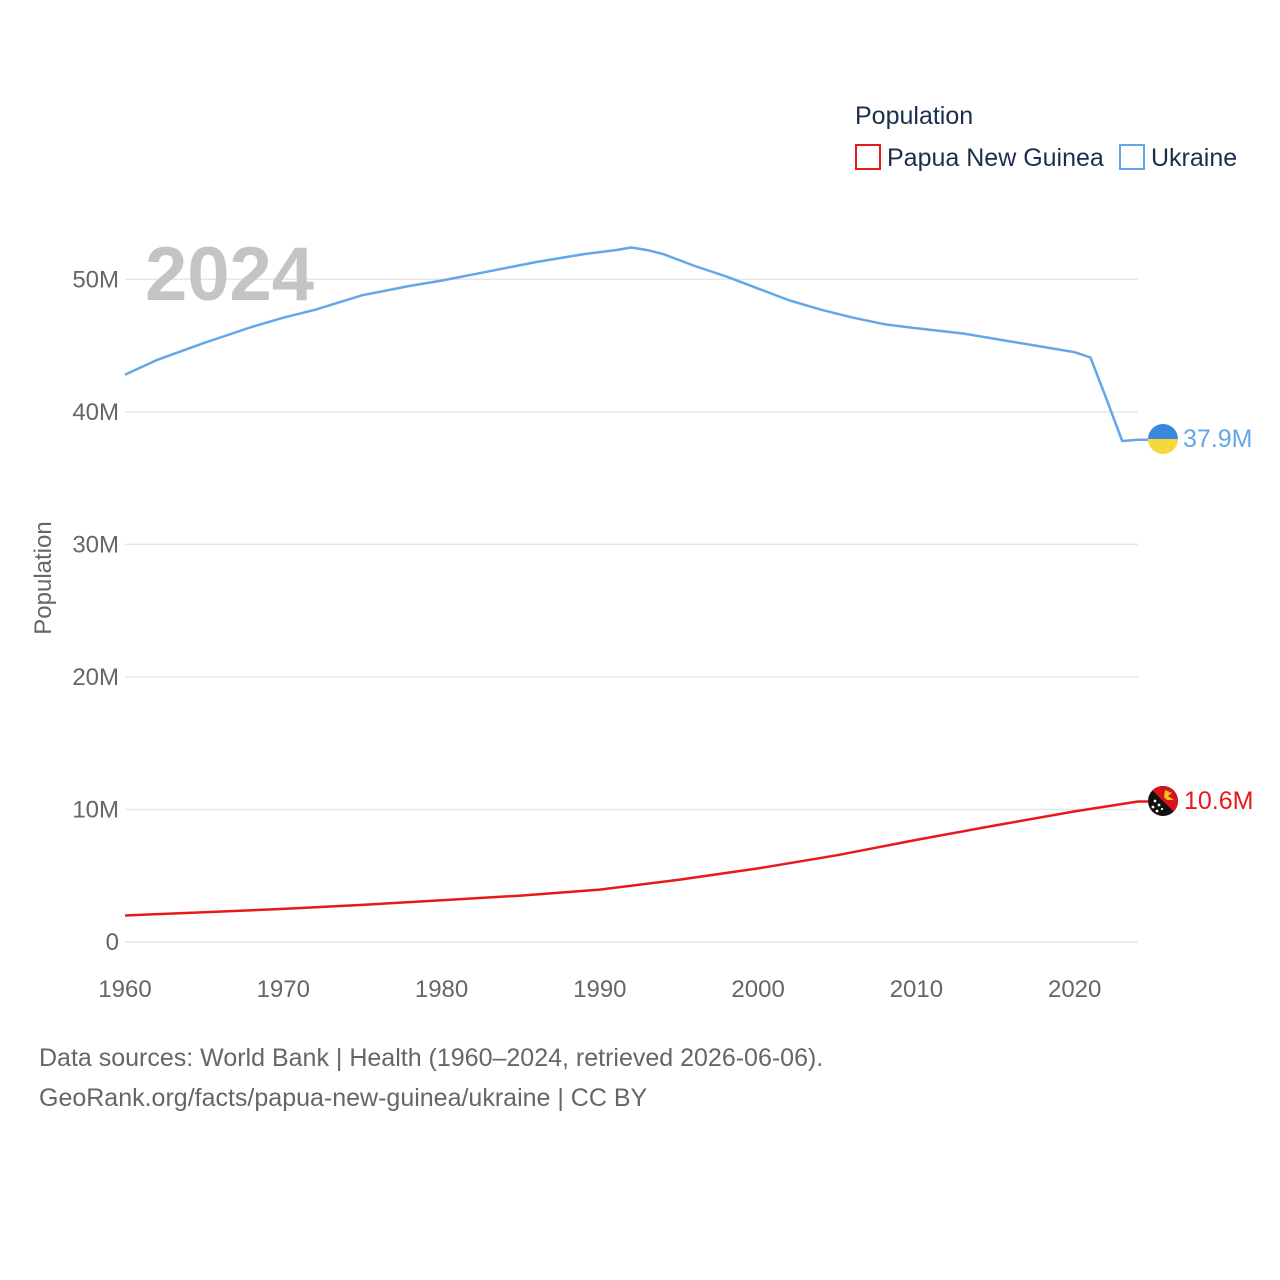 The height and width of the screenshot is (1280, 1280). What do you see at coordinates (995, 158) in the screenshot?
I see `legend-label-papua-new-guinea: Papua New Guinea` at bounding box center [995, 158].